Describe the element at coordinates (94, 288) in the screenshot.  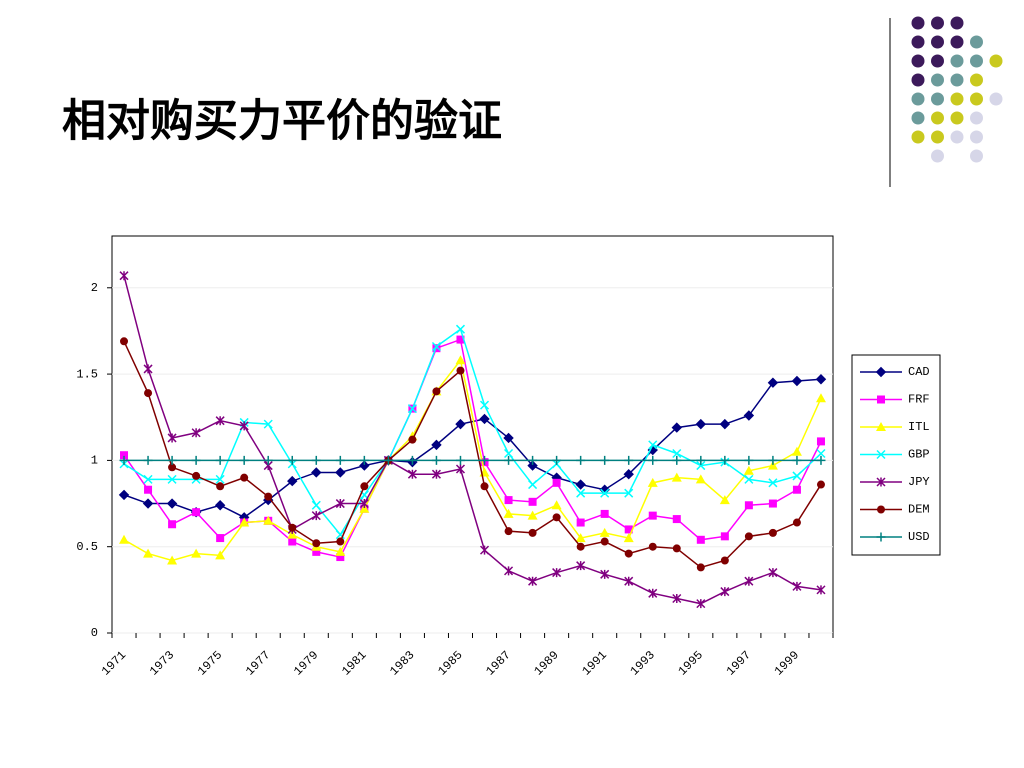
I see `y-tick-label: 2` at that location.